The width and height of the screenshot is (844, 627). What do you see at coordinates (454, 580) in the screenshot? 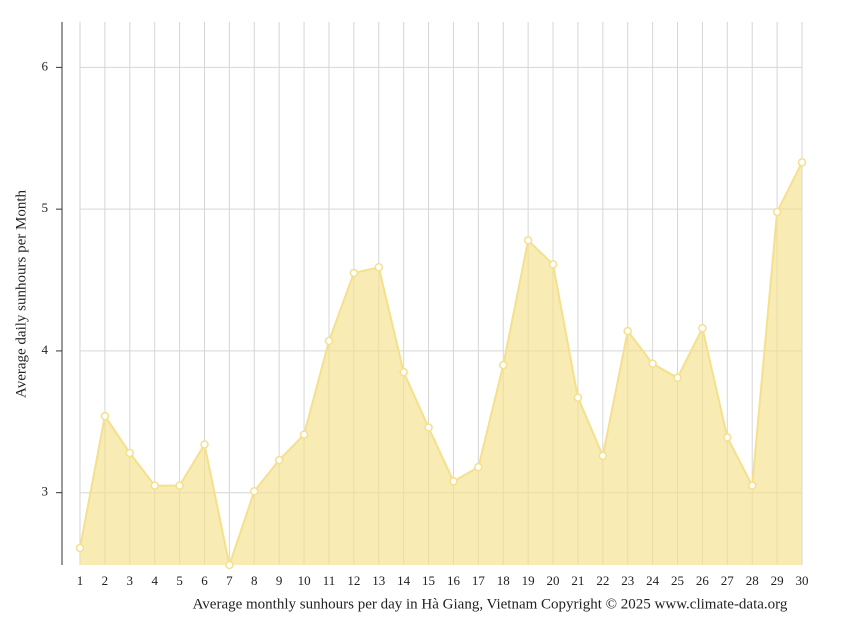
I see `x-tick-label: 16` at bounding box center [454, 580].